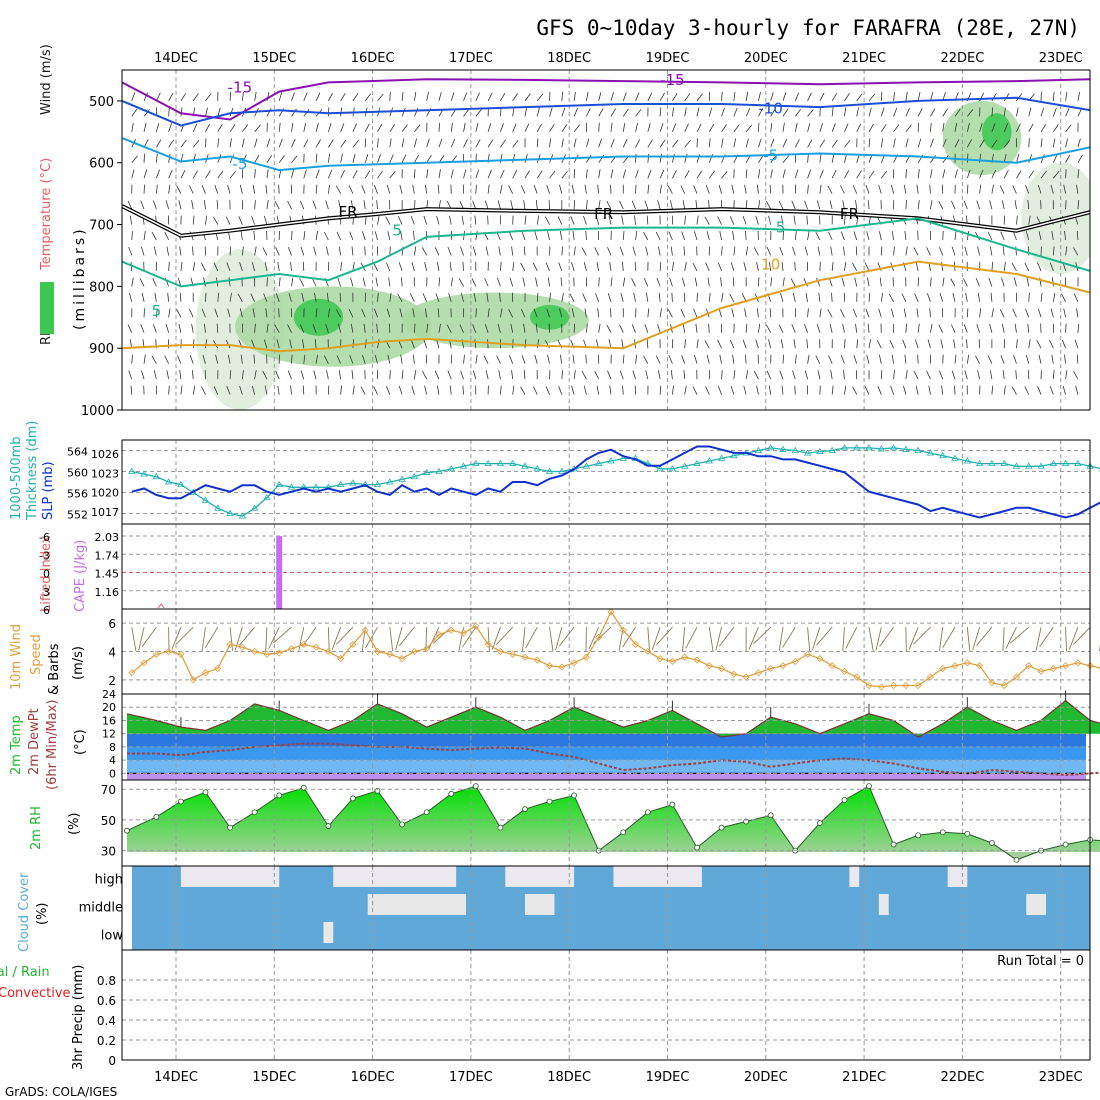  What do you see at coordinates (274, 1077) in the screenshot?
I see `x-tick-bottom-15DEC: 15DEC` at bounding box center [274, 1077].